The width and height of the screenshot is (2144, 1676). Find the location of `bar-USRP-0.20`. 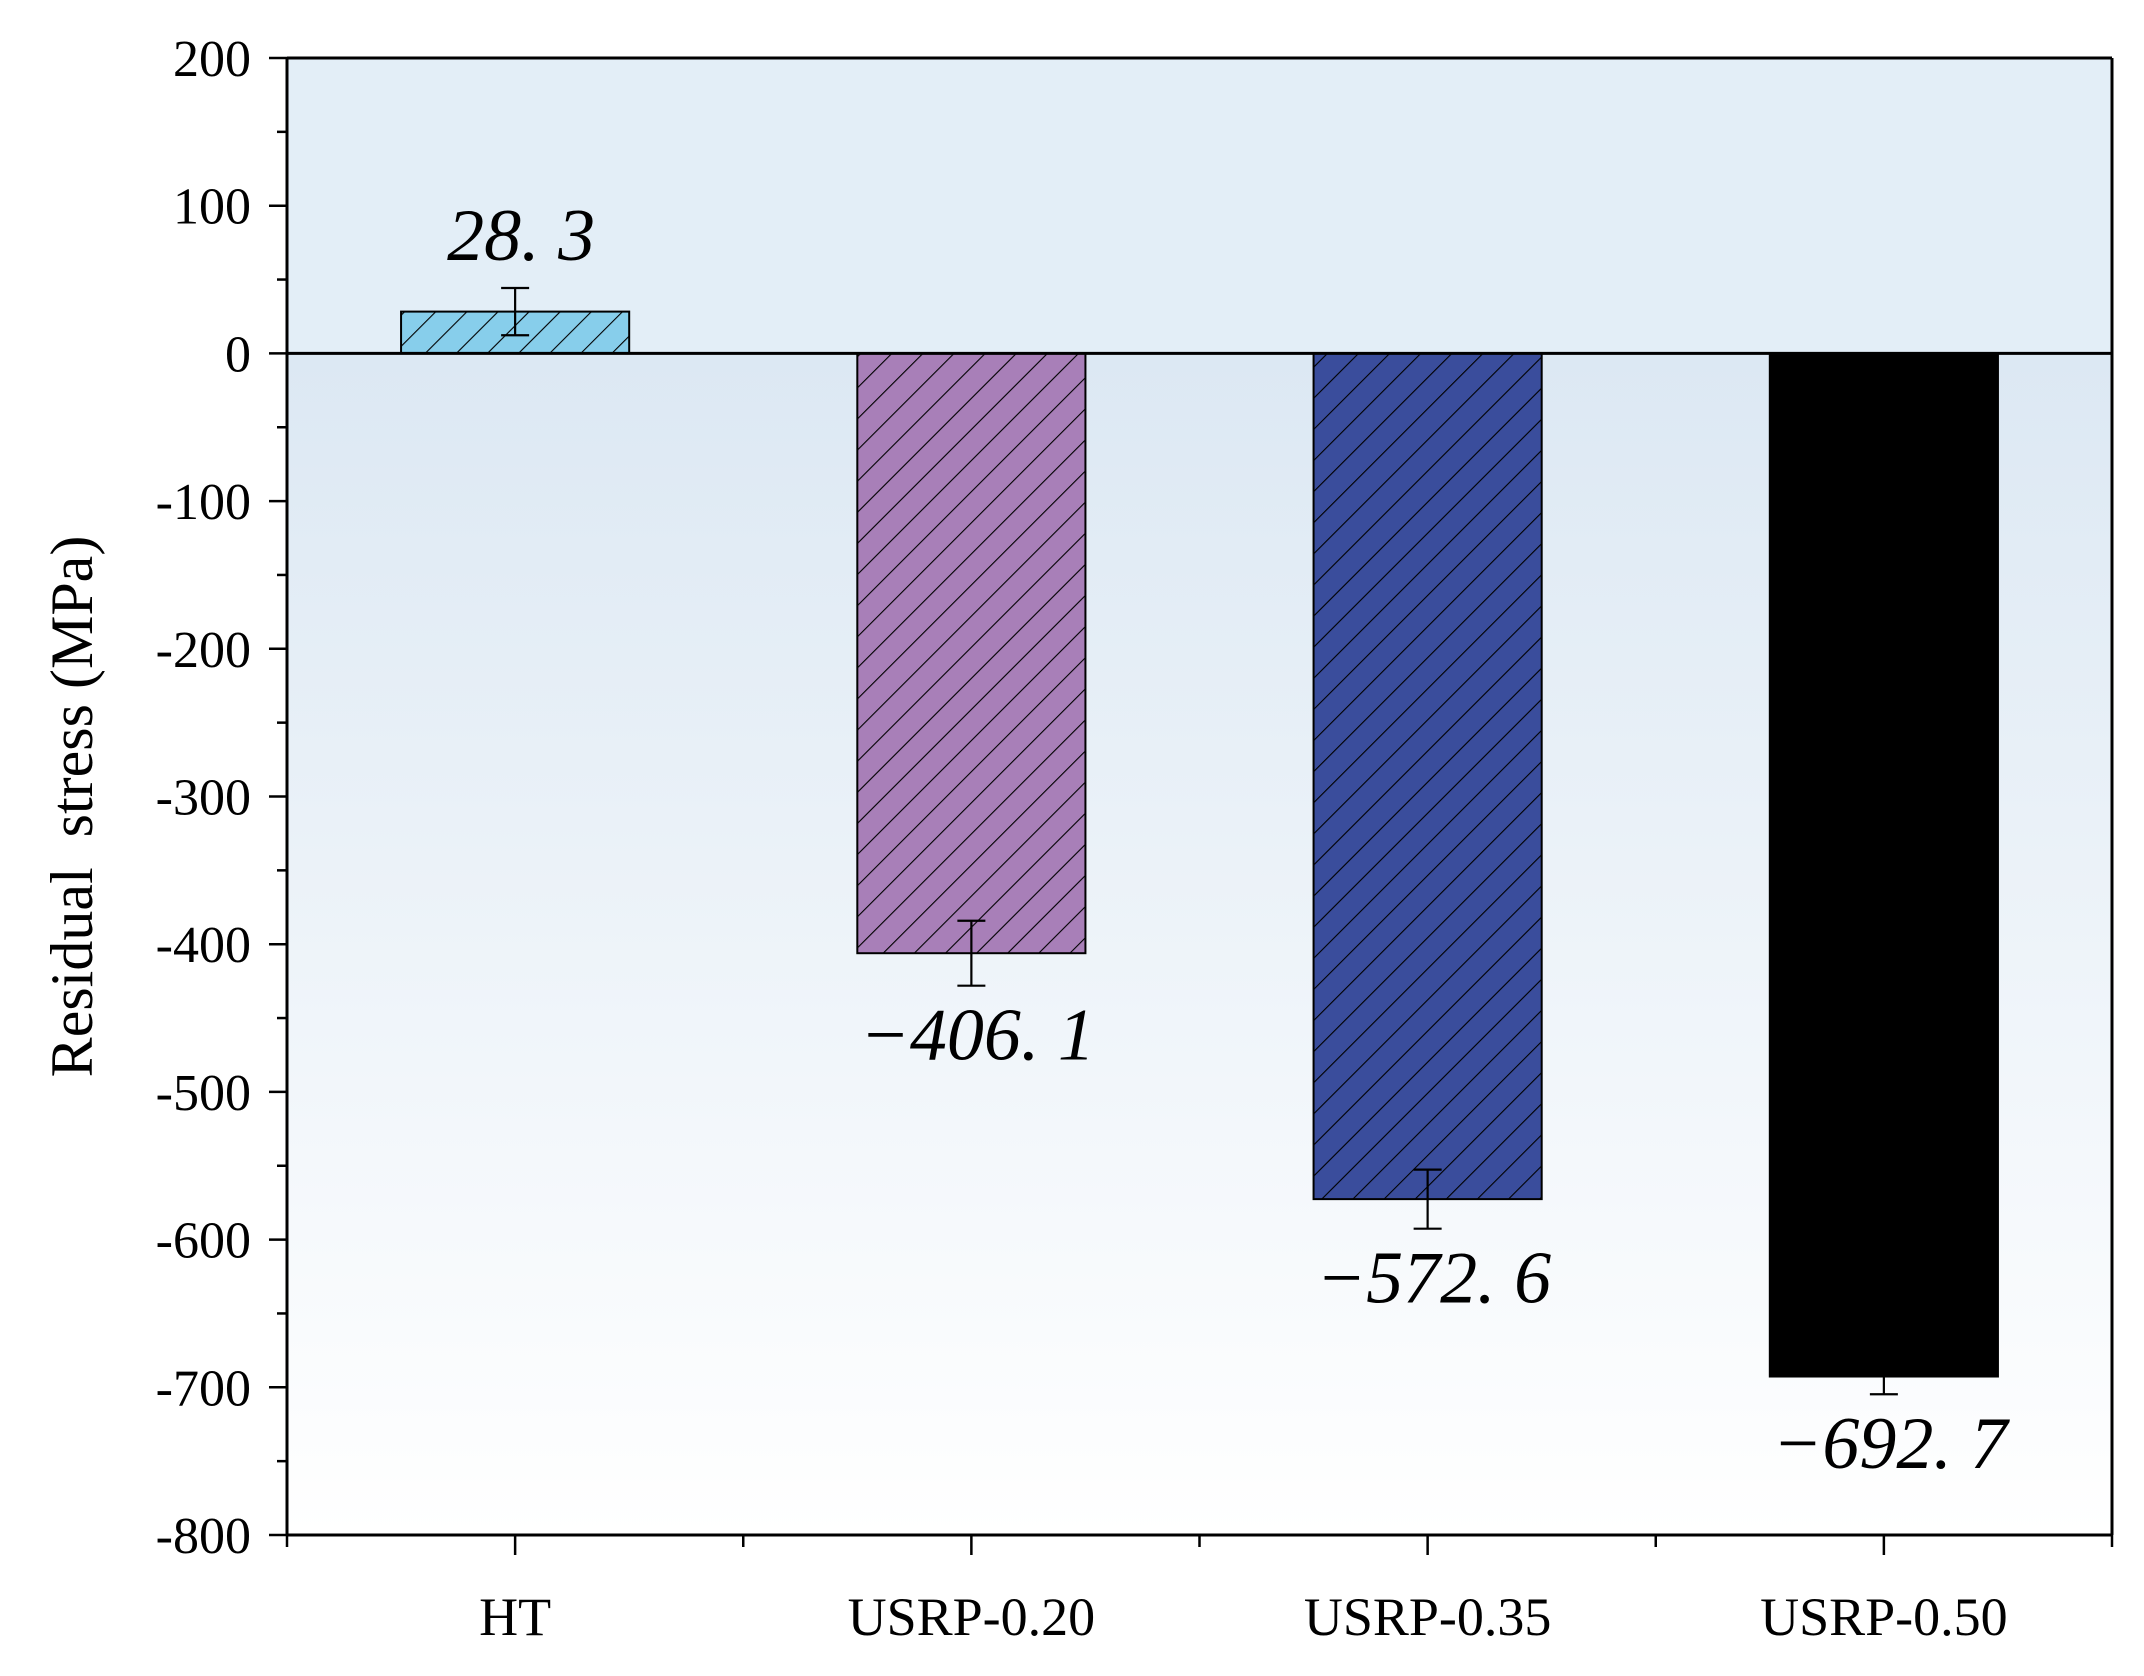

bar-USRP-0.20 is located at coordinates (971, 653).